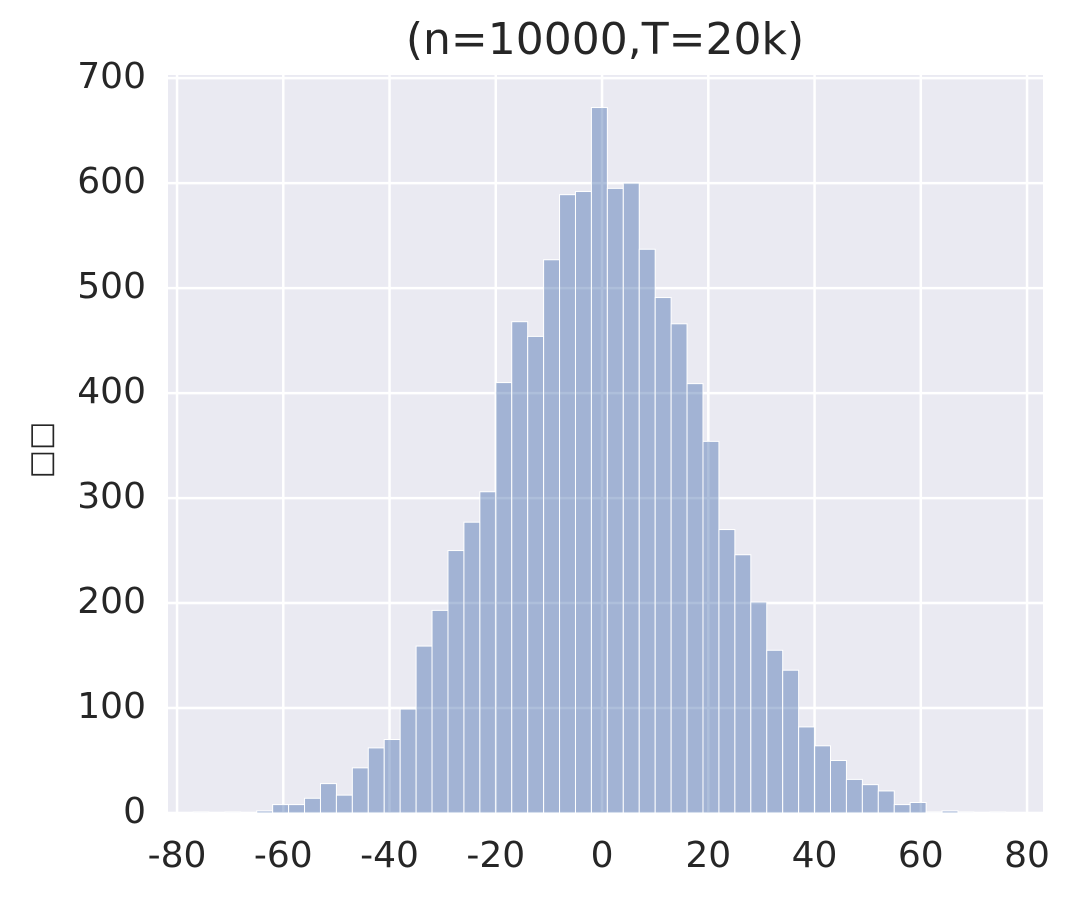  I want to click on y-tick-label: 600, so click(111, 181).